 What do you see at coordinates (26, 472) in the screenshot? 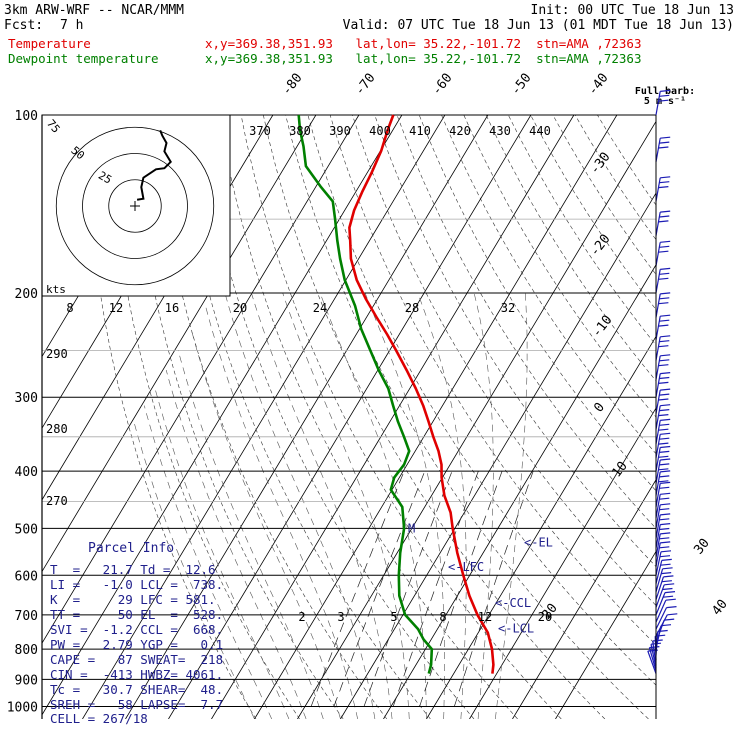
I see `pressure-tick-label: 400` at bounding box center [26, 472].